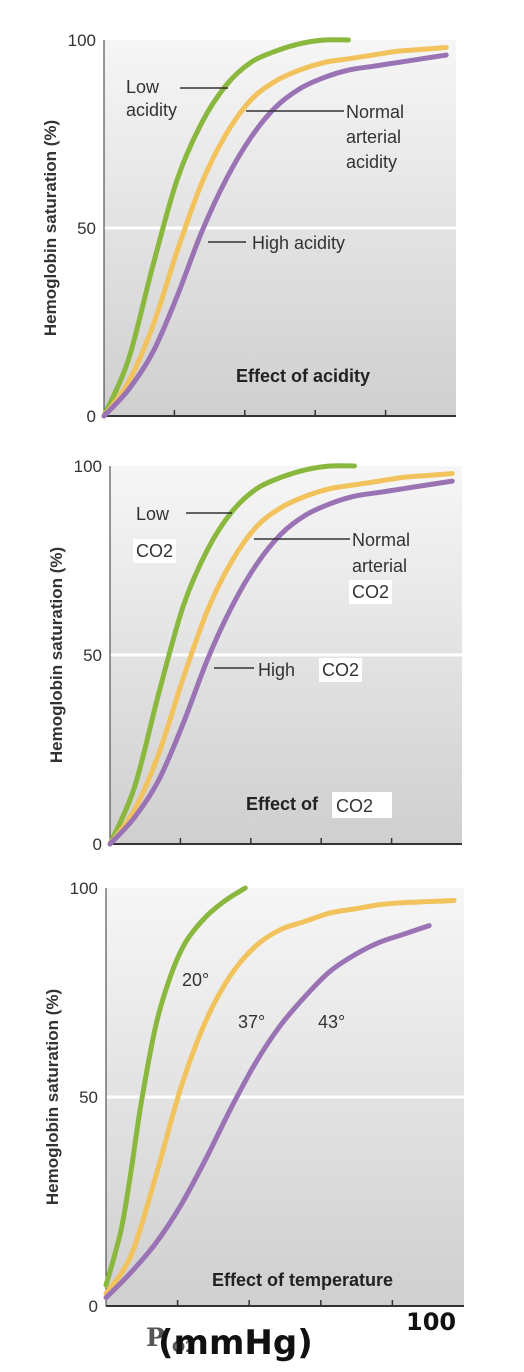  Describe the element at coordinates (303, 376) in the screenshot. I see `chart-title: Effect of acidity` at that location.